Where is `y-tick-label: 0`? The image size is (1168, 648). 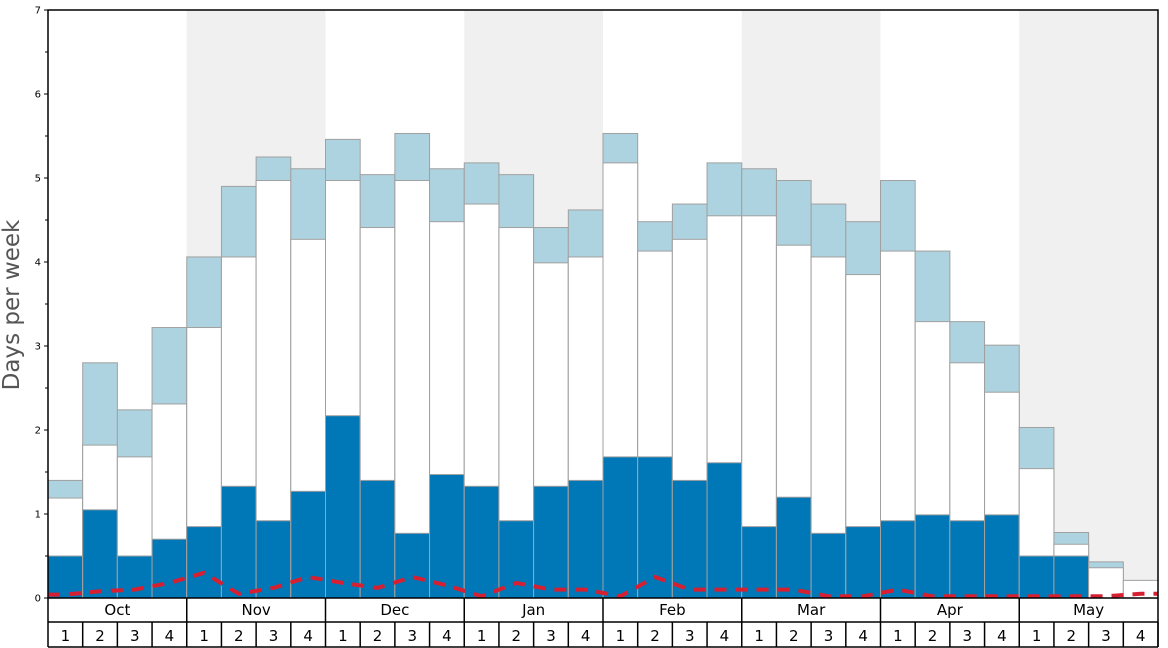 y-tick-label: 0 is located at coordinates (38, 599).